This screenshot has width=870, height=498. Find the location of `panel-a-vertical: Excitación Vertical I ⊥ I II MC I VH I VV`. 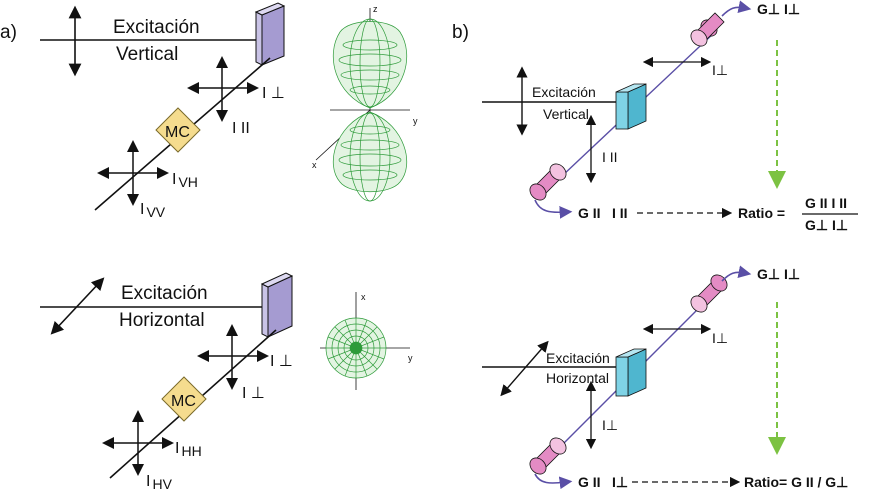

panel-a-vertical: Excitación Vertical I ⊥ I II MC I VH I VV is located at coordinates (163, 111).